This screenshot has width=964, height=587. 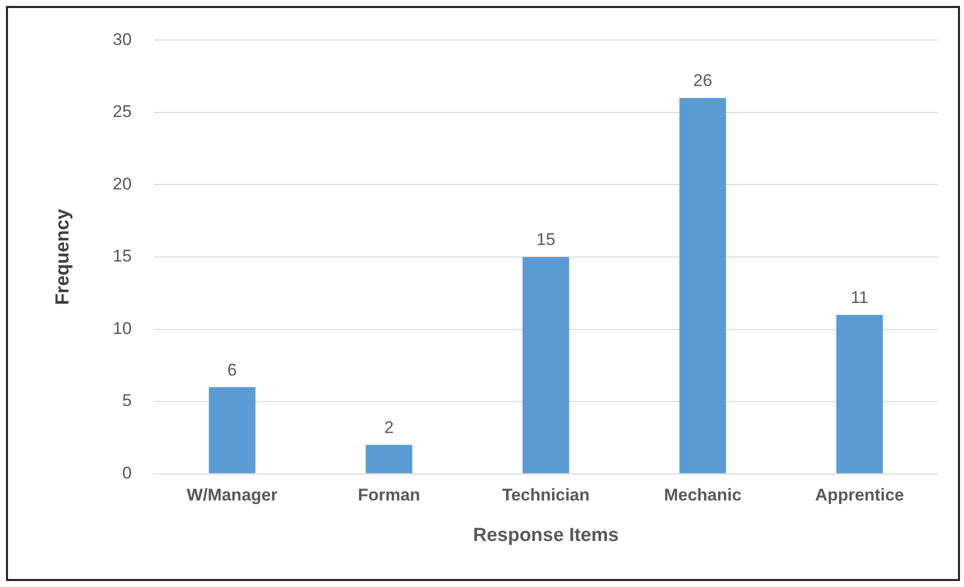 I want to click on y-tick-label: 10, so click(x=122, y=328).